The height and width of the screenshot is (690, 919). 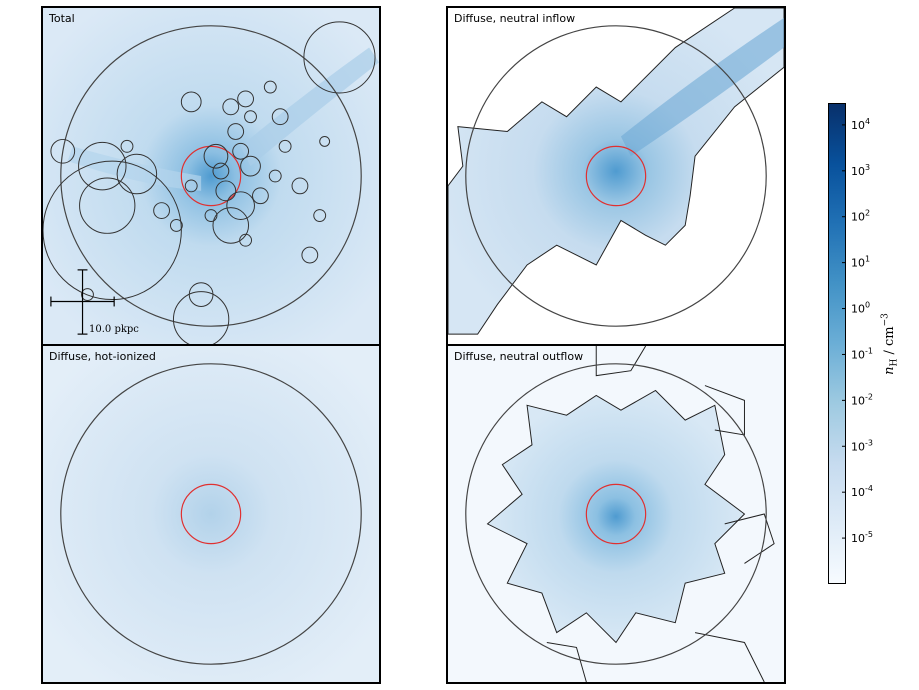 I want to click on colorbar-tick-label: 10⁻⁴, so click(x=862, y=491).